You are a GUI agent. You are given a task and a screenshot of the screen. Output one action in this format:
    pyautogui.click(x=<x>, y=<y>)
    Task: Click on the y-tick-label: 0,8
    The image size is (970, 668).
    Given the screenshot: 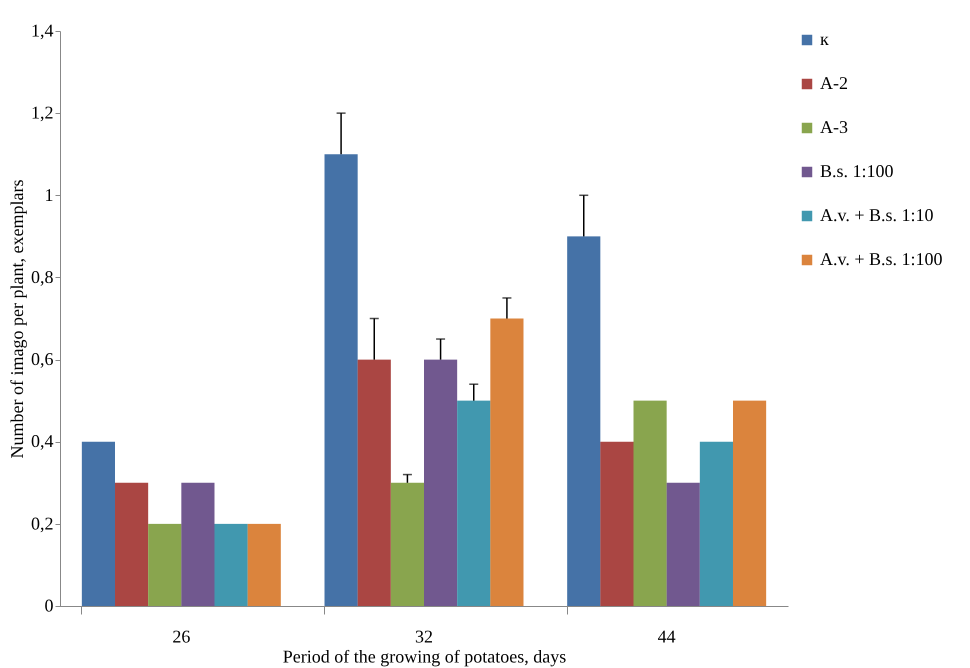 What is the action you would take?
    pyautogui.click(x=42, y=276)
    